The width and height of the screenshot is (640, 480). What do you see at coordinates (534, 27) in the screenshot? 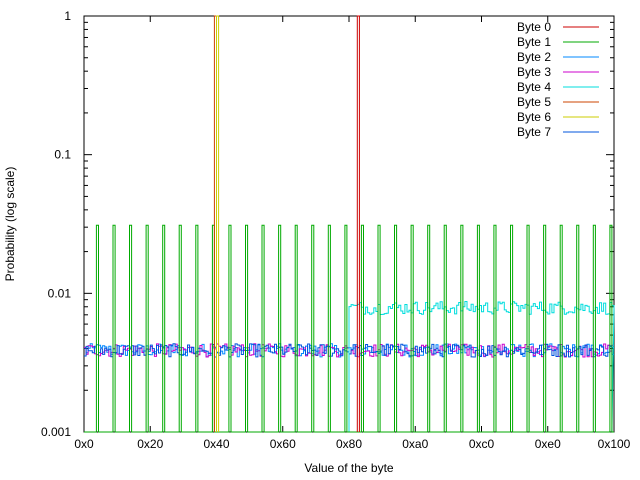
I see `legend-label: Byte 0` at bounding box center [534, 27].